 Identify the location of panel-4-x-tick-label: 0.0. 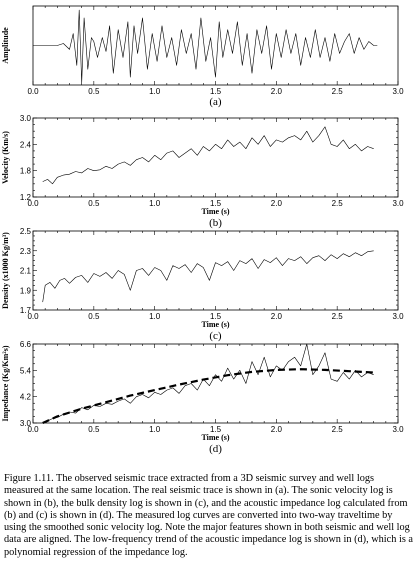
(33, 429).